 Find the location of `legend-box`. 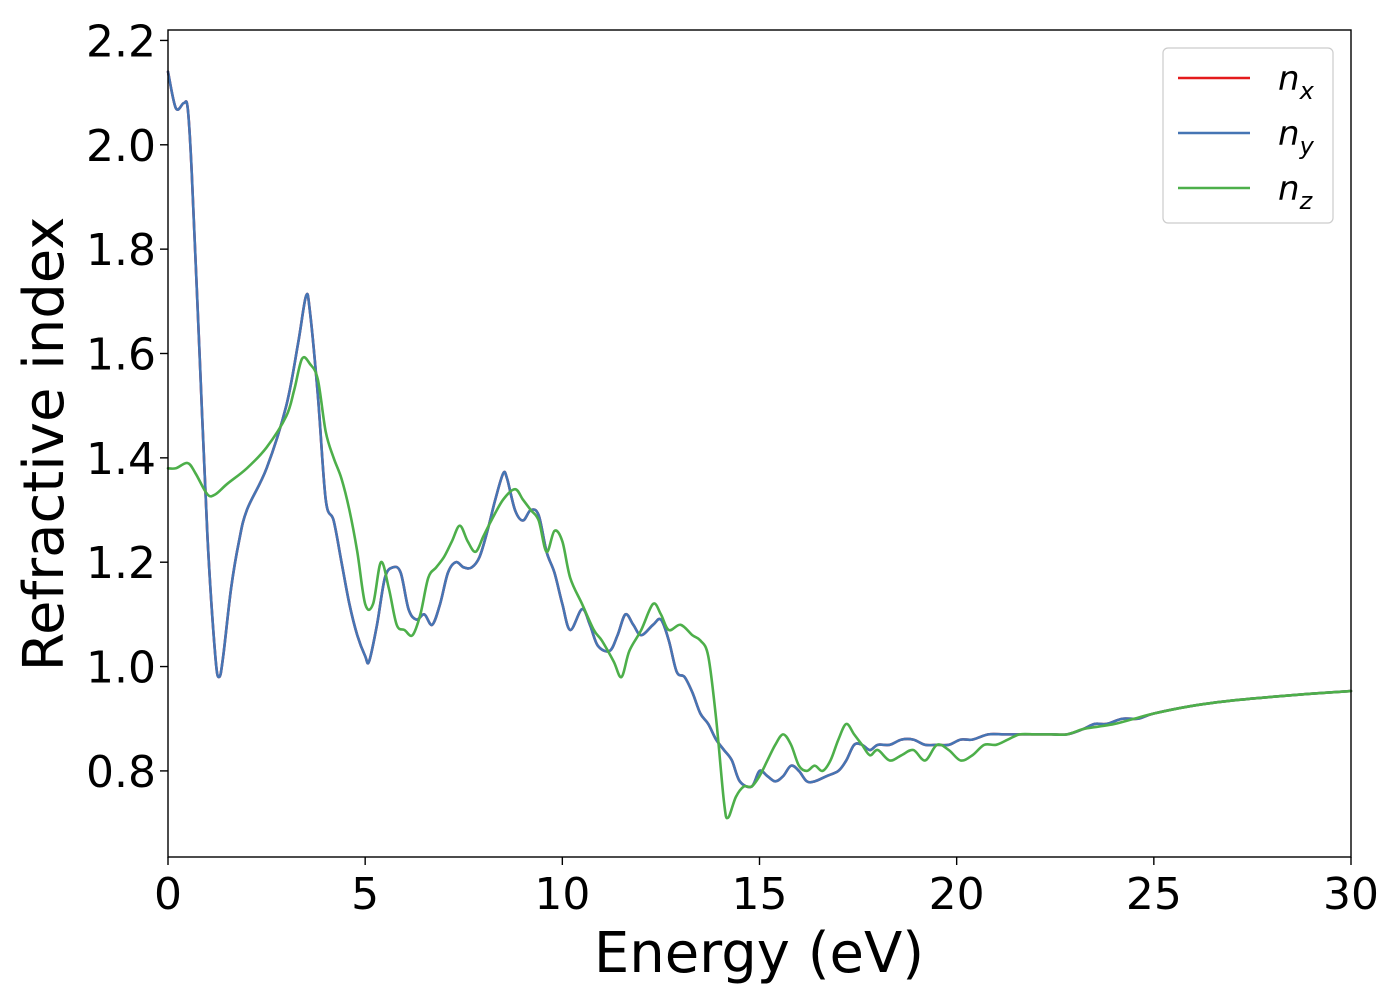

legend-box is located at coordinates (1248, 135).